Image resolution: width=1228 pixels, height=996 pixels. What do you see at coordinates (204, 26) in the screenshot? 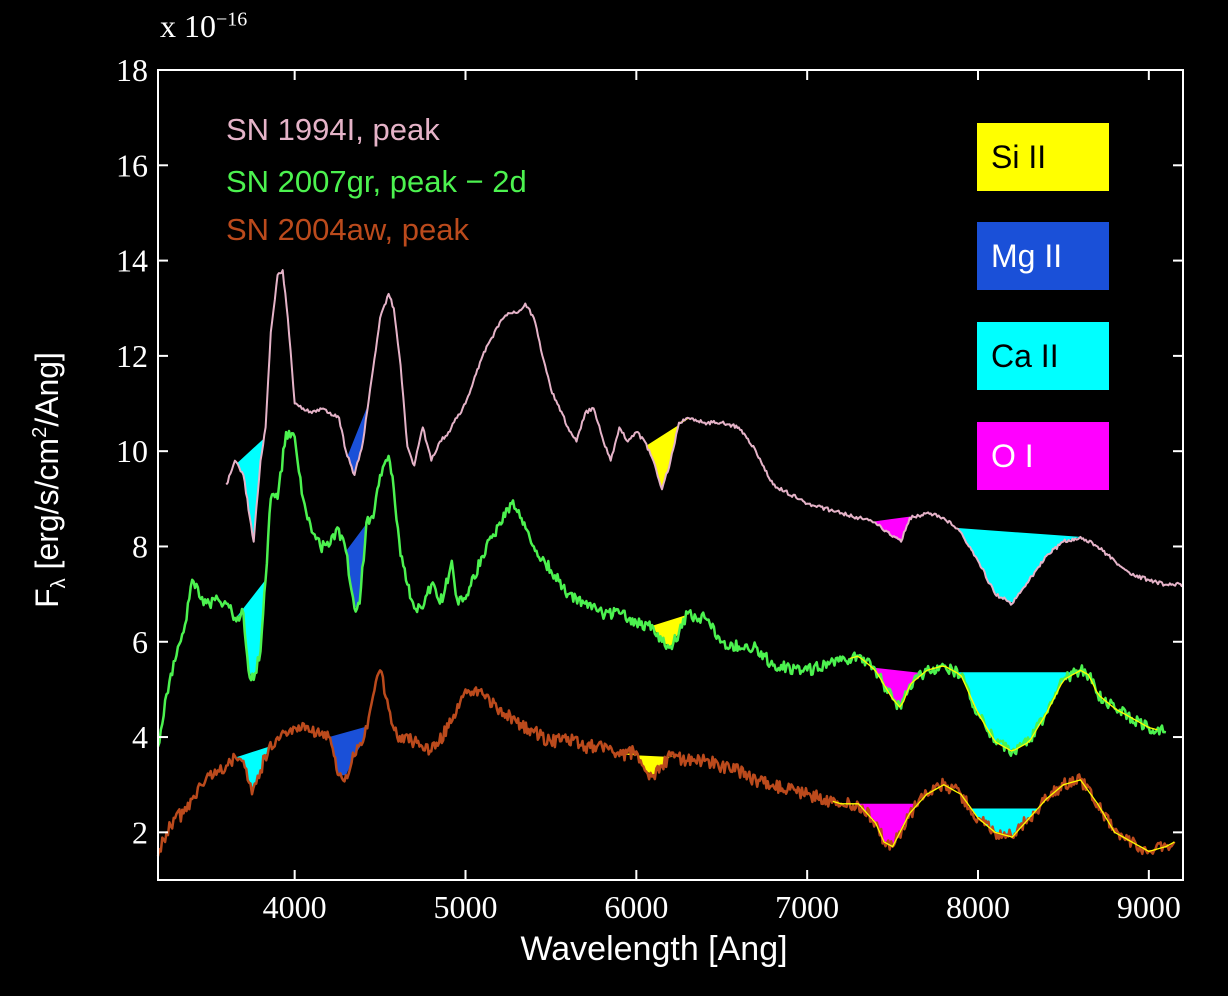
I see `y-multiplier: x 10−16` at bounding box center [204, 26].